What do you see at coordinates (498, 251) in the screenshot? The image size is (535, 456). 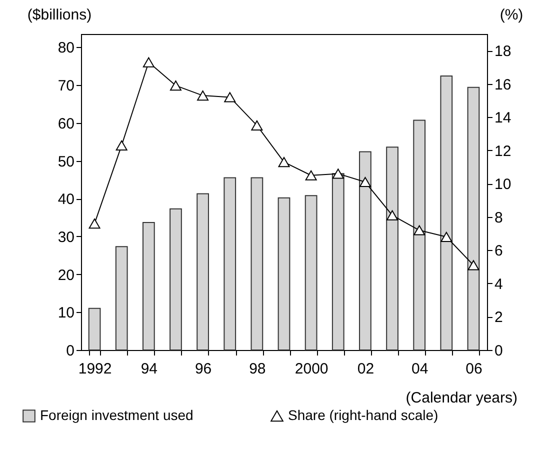 I see `y2-tick-label: 6` at bounding box center [498, 251].